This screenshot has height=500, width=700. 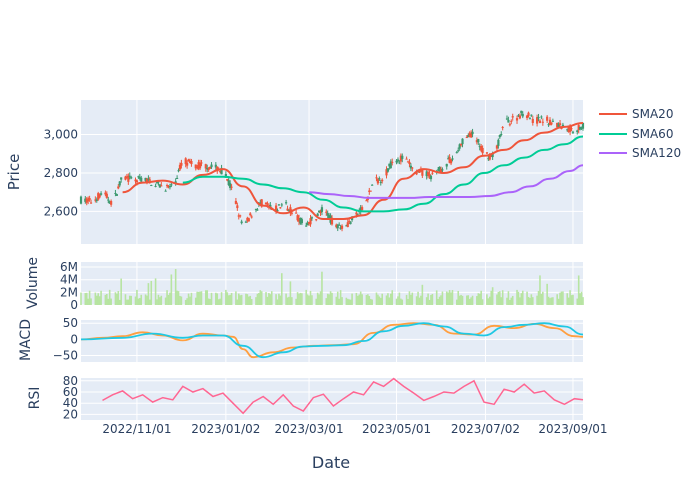 What do you see at coordinates (26, 340) in the screenshot?
I see `macd-axis-title: MACD` at bounding box center [26, 340].